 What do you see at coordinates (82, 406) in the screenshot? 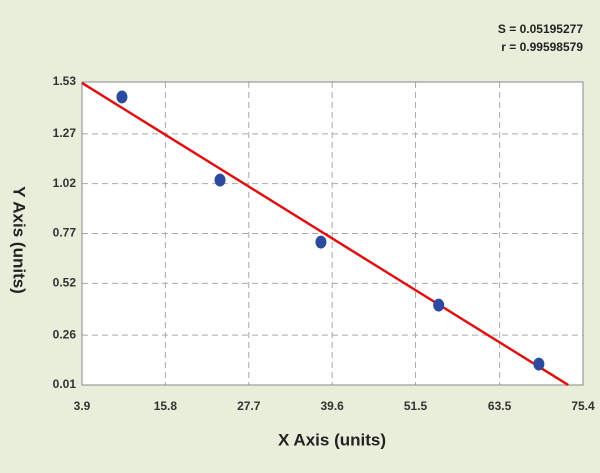
I see `x-tick-label: 3.9` at bounding box center [82, 406].